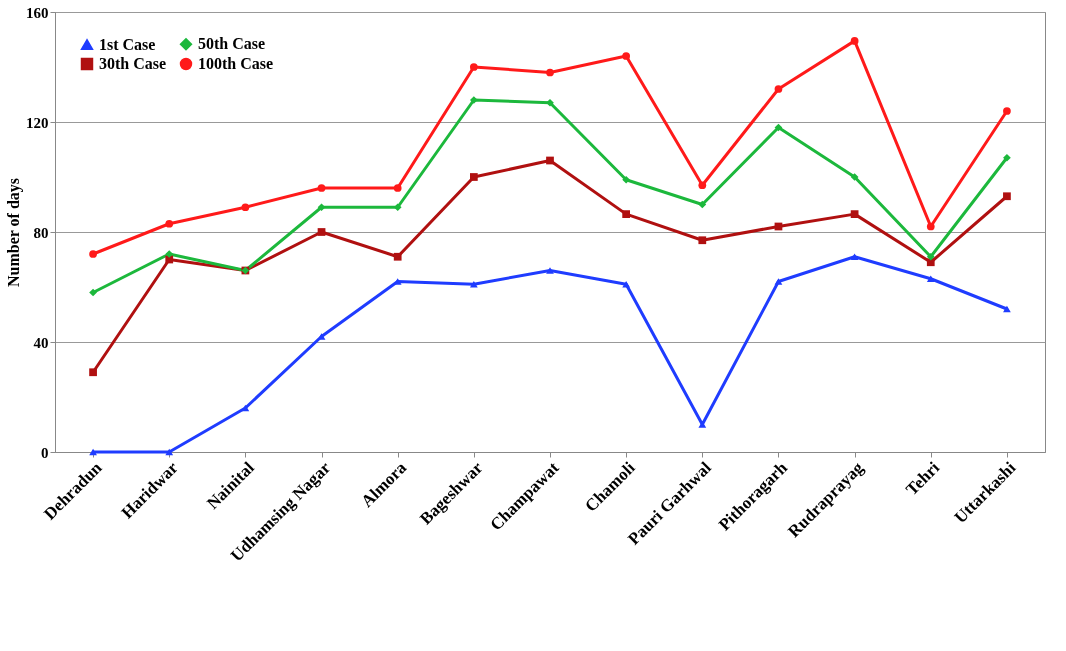  I want to click on y-tick-label: 120, so click(37, 122).